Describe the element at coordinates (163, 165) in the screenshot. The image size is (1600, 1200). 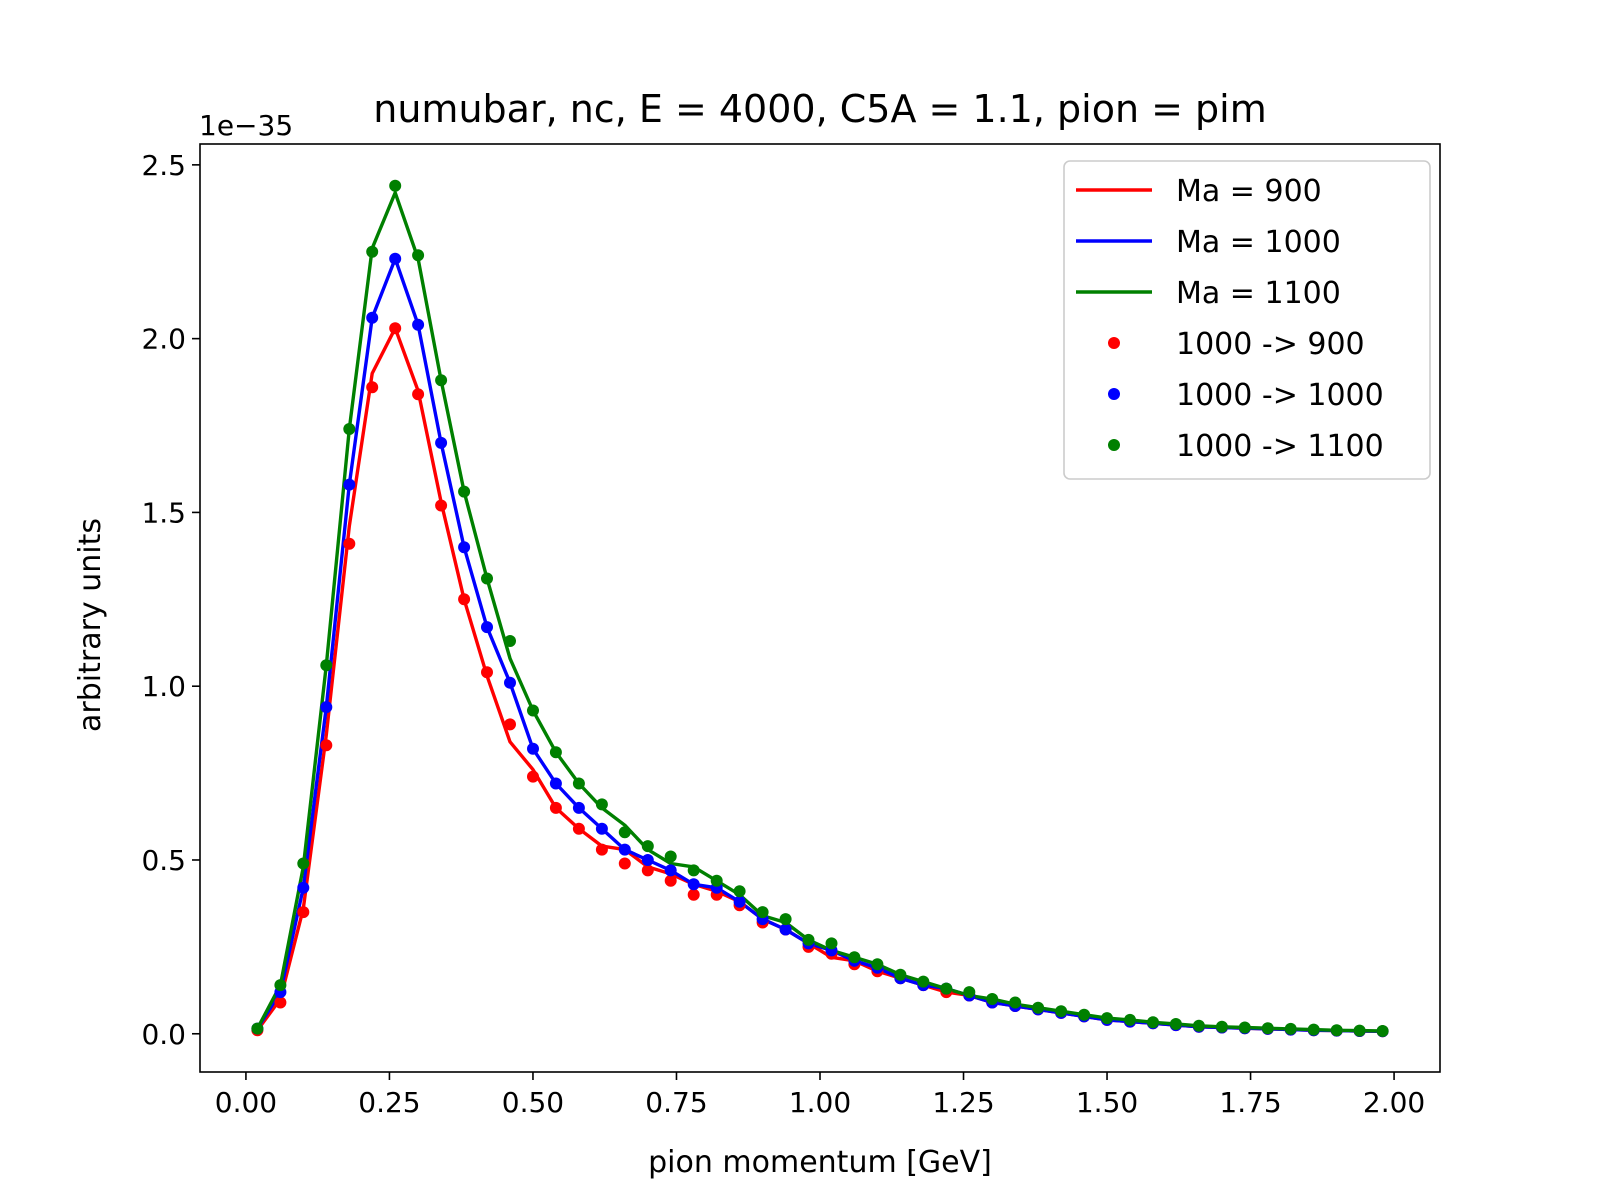
I see `y-tick-label: 2.5` at that location.